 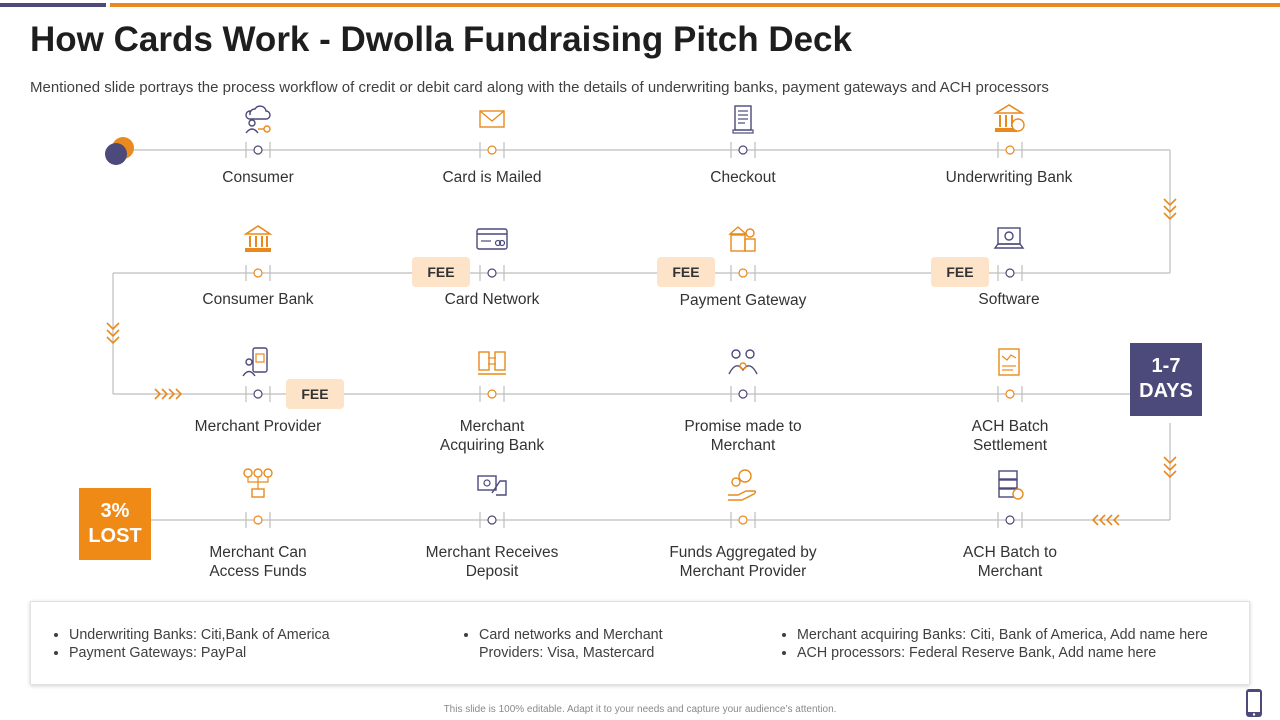 I want to click on payment-gateway-icon, so click(x=742, y=239).